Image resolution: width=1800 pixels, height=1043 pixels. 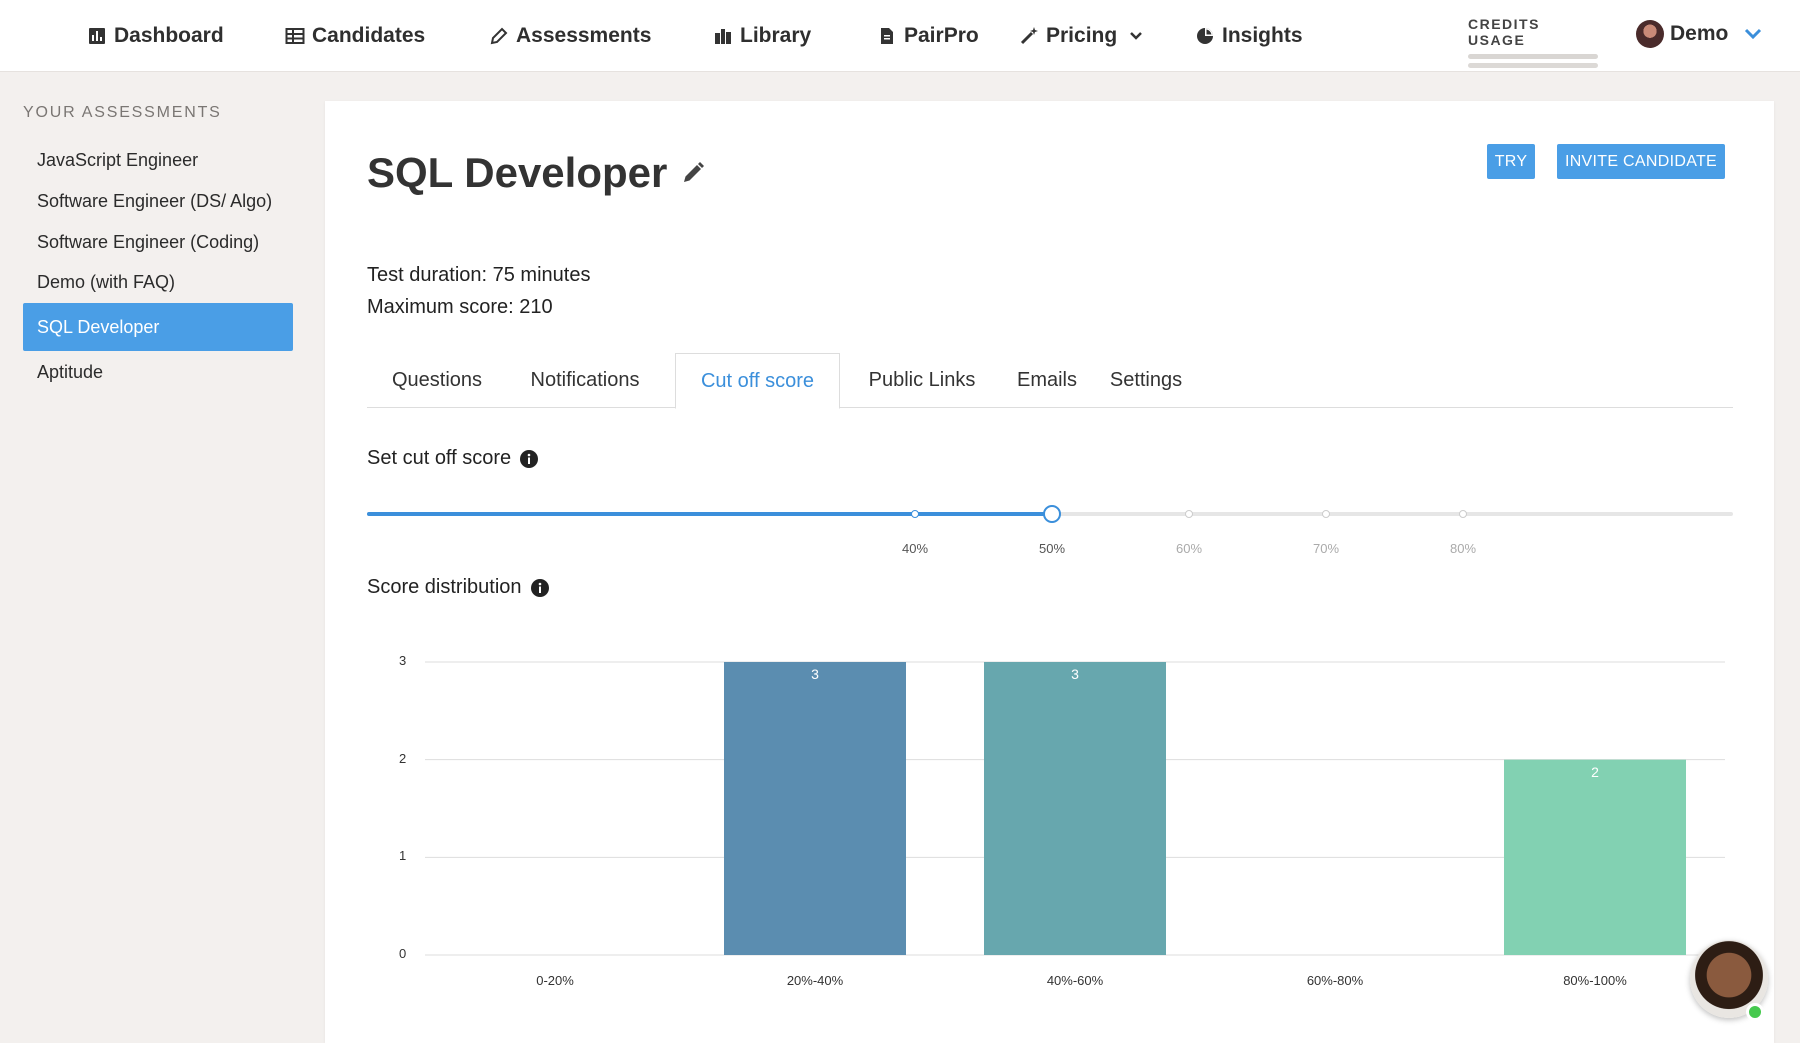 What do you see at coordinates (403, 856) in the screenshot?
I see `chart-y-tick-label: 1` at bounding box center [403, 856].